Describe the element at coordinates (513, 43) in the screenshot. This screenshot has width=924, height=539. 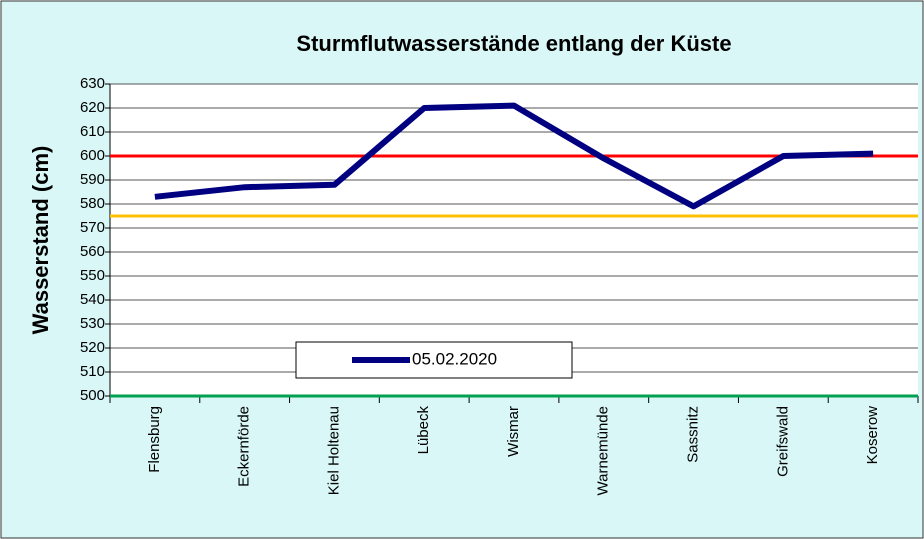
I see `chart-title: Sturmflutwasserstände entlang der Küste` at that location.